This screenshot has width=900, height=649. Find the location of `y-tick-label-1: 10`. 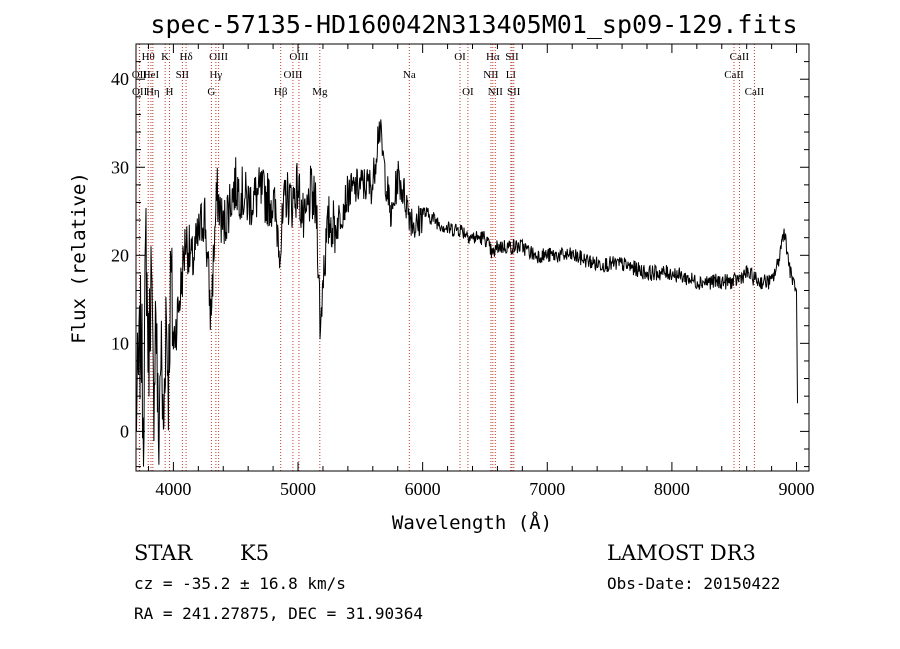

y-tick-label-1: 10 is located at coordinates (120, 343).